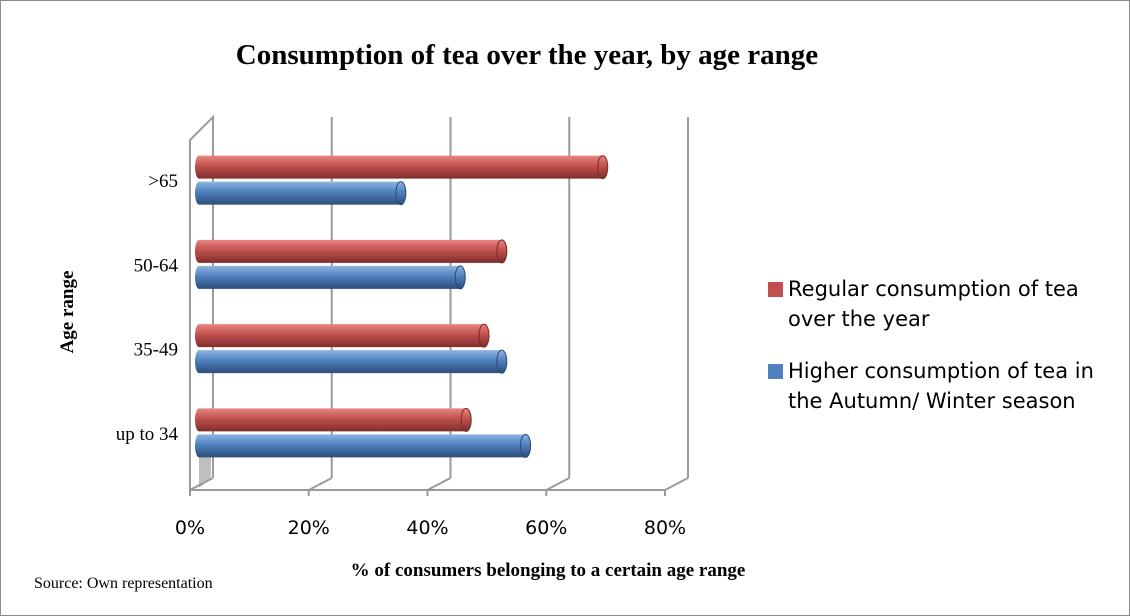 This screenshot has height=616, width=1130. What do you see at coordinates (933, 304) in the screenshot?
I see `legend-label: Regular consumption of tea over the year` at bounding box center [933, 304].